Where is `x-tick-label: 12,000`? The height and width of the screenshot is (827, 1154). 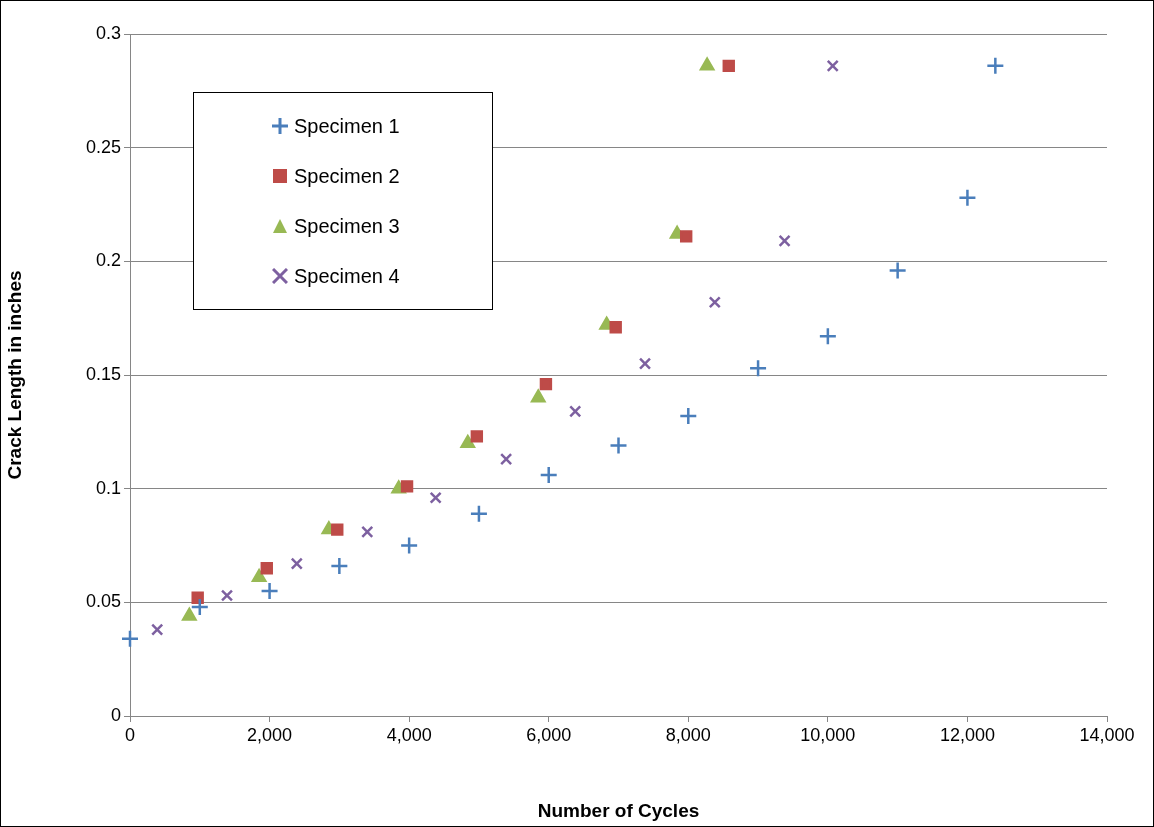 x-tick-label: 12,000 is located at coordinates (967, 734).